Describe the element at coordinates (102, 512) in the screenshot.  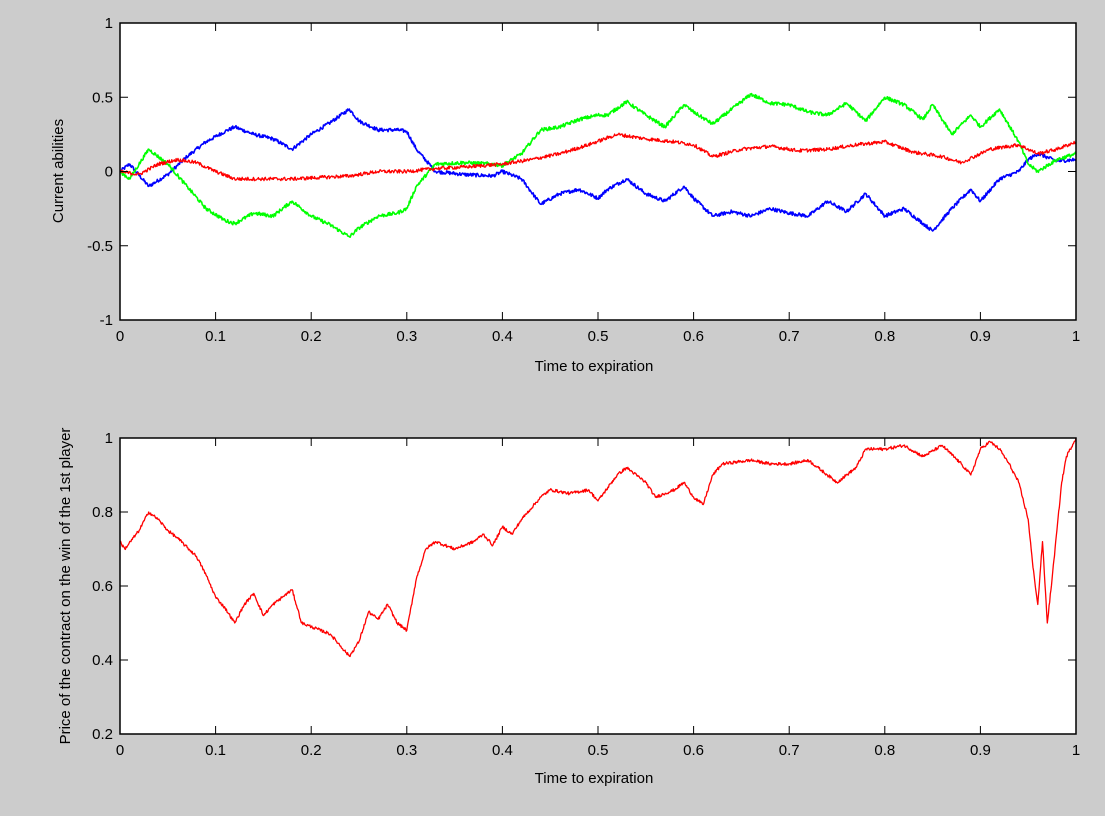
I see `y-tick-label: 0.8` at that location.